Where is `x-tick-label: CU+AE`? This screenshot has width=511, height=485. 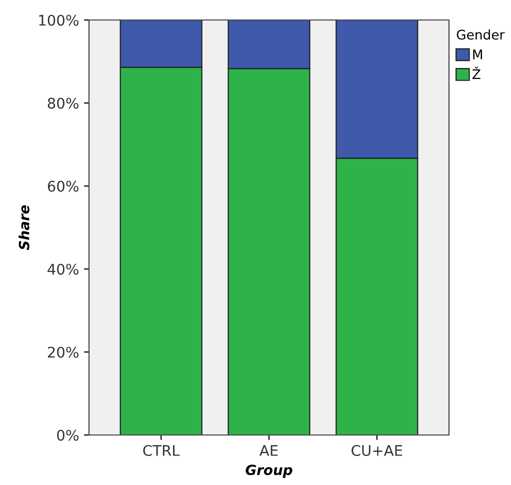
x-tick-label: CU+AE is located at coordinates (377, 450).